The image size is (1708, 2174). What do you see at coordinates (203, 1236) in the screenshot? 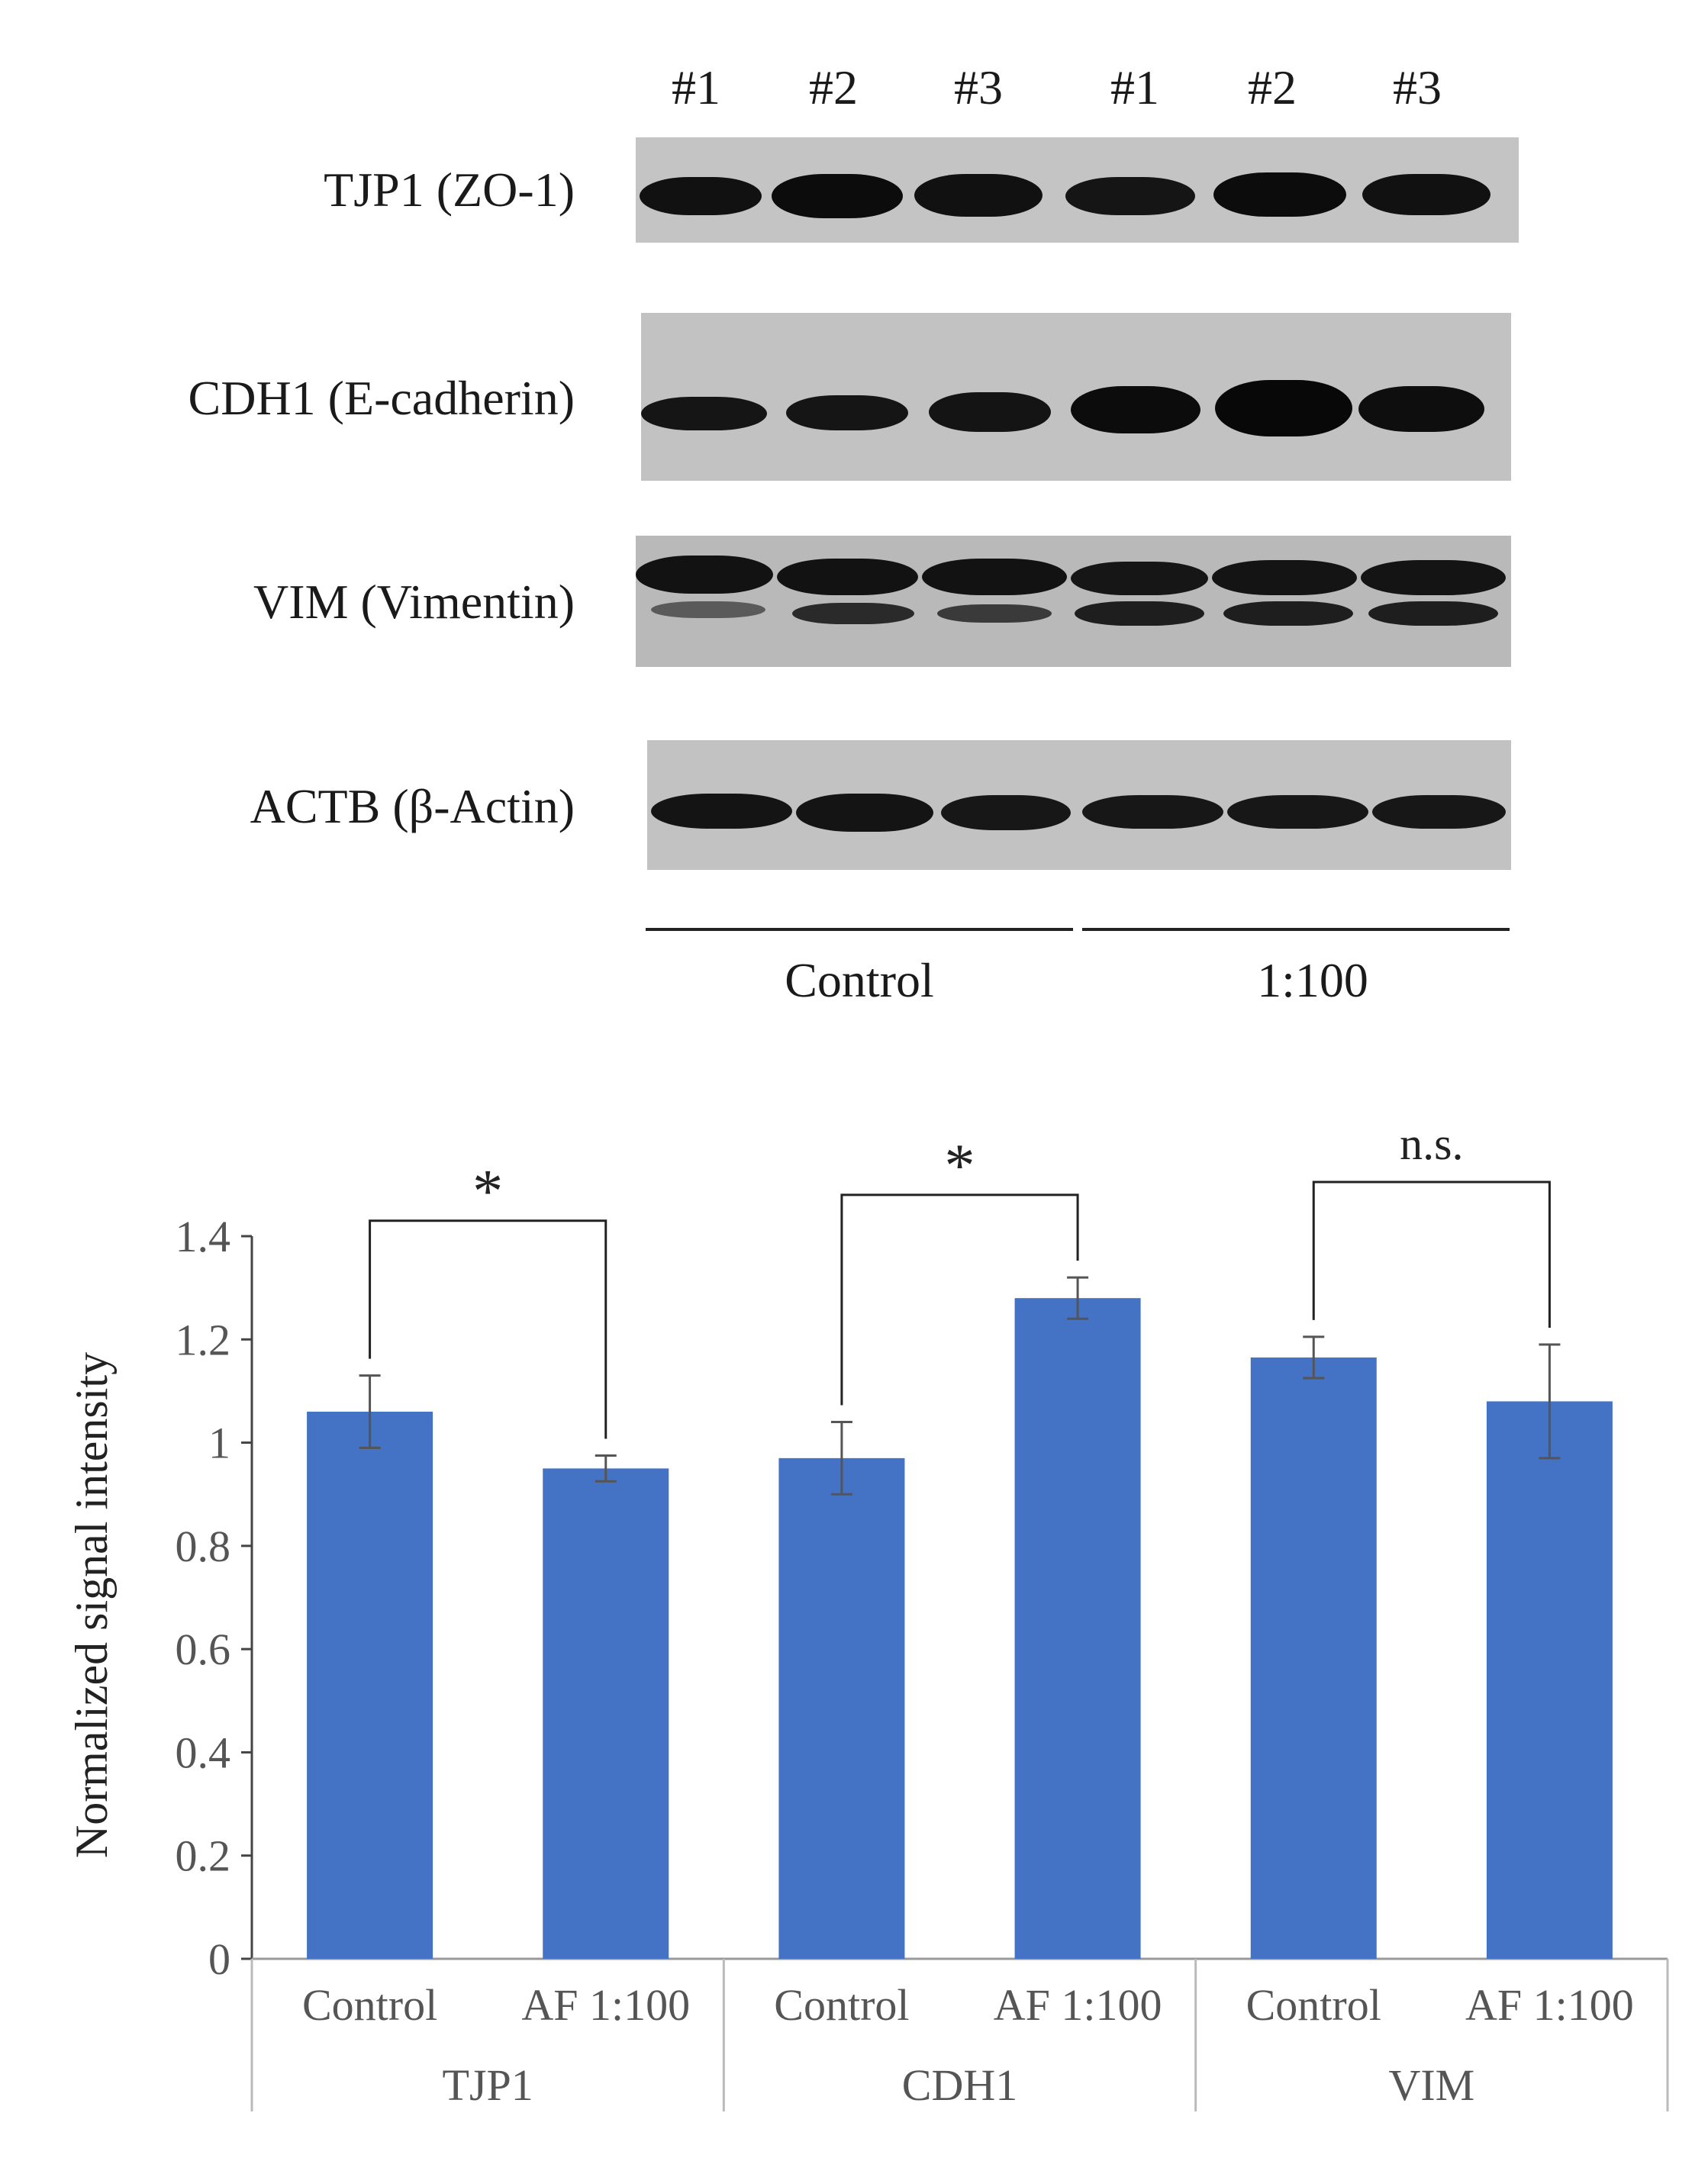
I see `y-tick-label: 1.4` at bounding box center [203, 1236].